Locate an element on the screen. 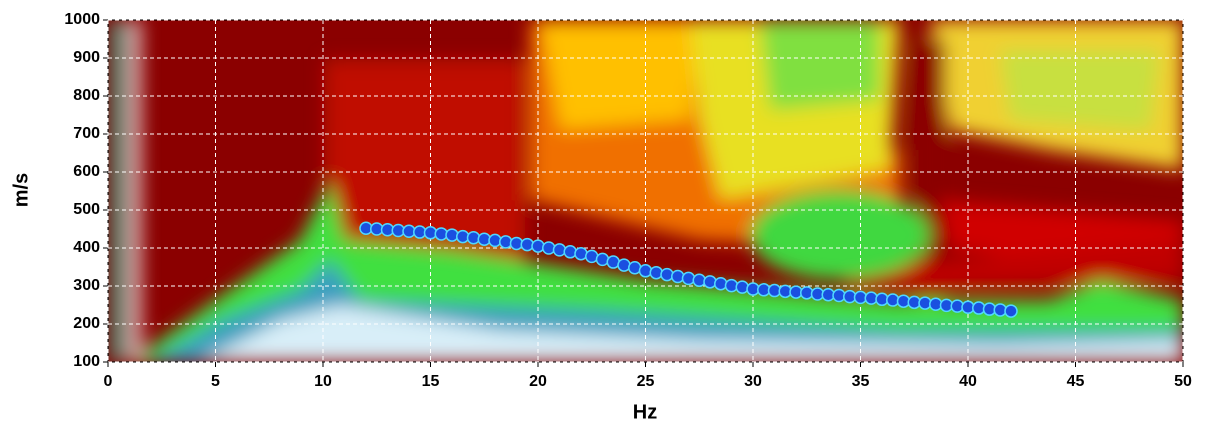  y-tick-label: 100 is located at coordinates (86, 361).